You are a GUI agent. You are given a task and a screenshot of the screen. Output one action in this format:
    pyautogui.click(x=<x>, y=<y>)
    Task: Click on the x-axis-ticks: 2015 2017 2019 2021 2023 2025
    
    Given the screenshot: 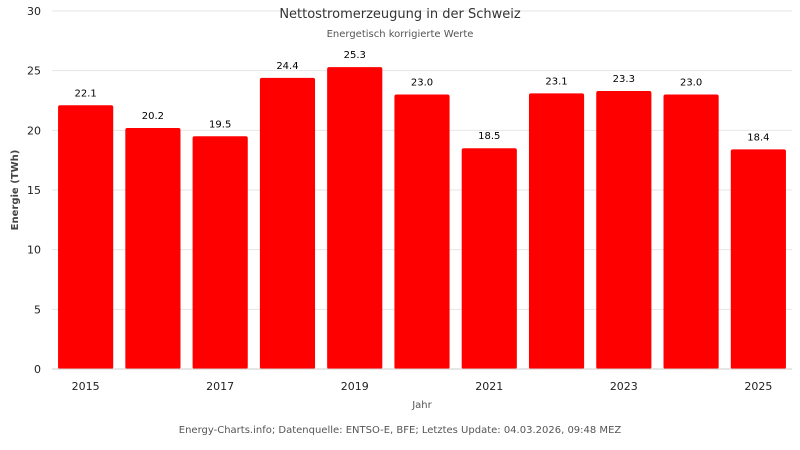 What is the action you would take?
    pyautogui.click(x=422, y=386)
    